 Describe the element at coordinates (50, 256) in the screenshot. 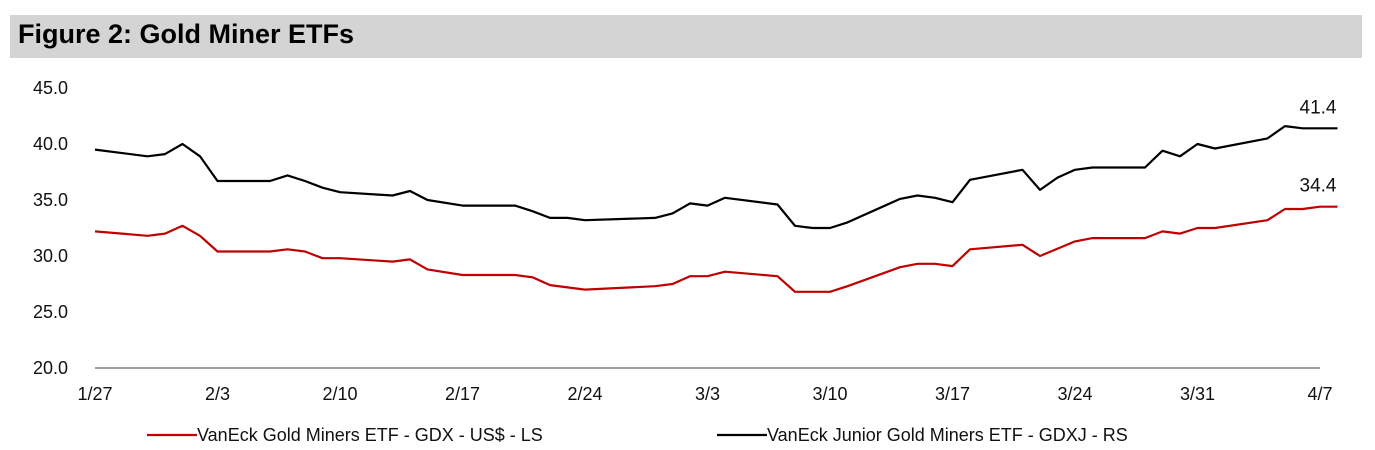

I see `y-tick-label: 30.0` at that location.